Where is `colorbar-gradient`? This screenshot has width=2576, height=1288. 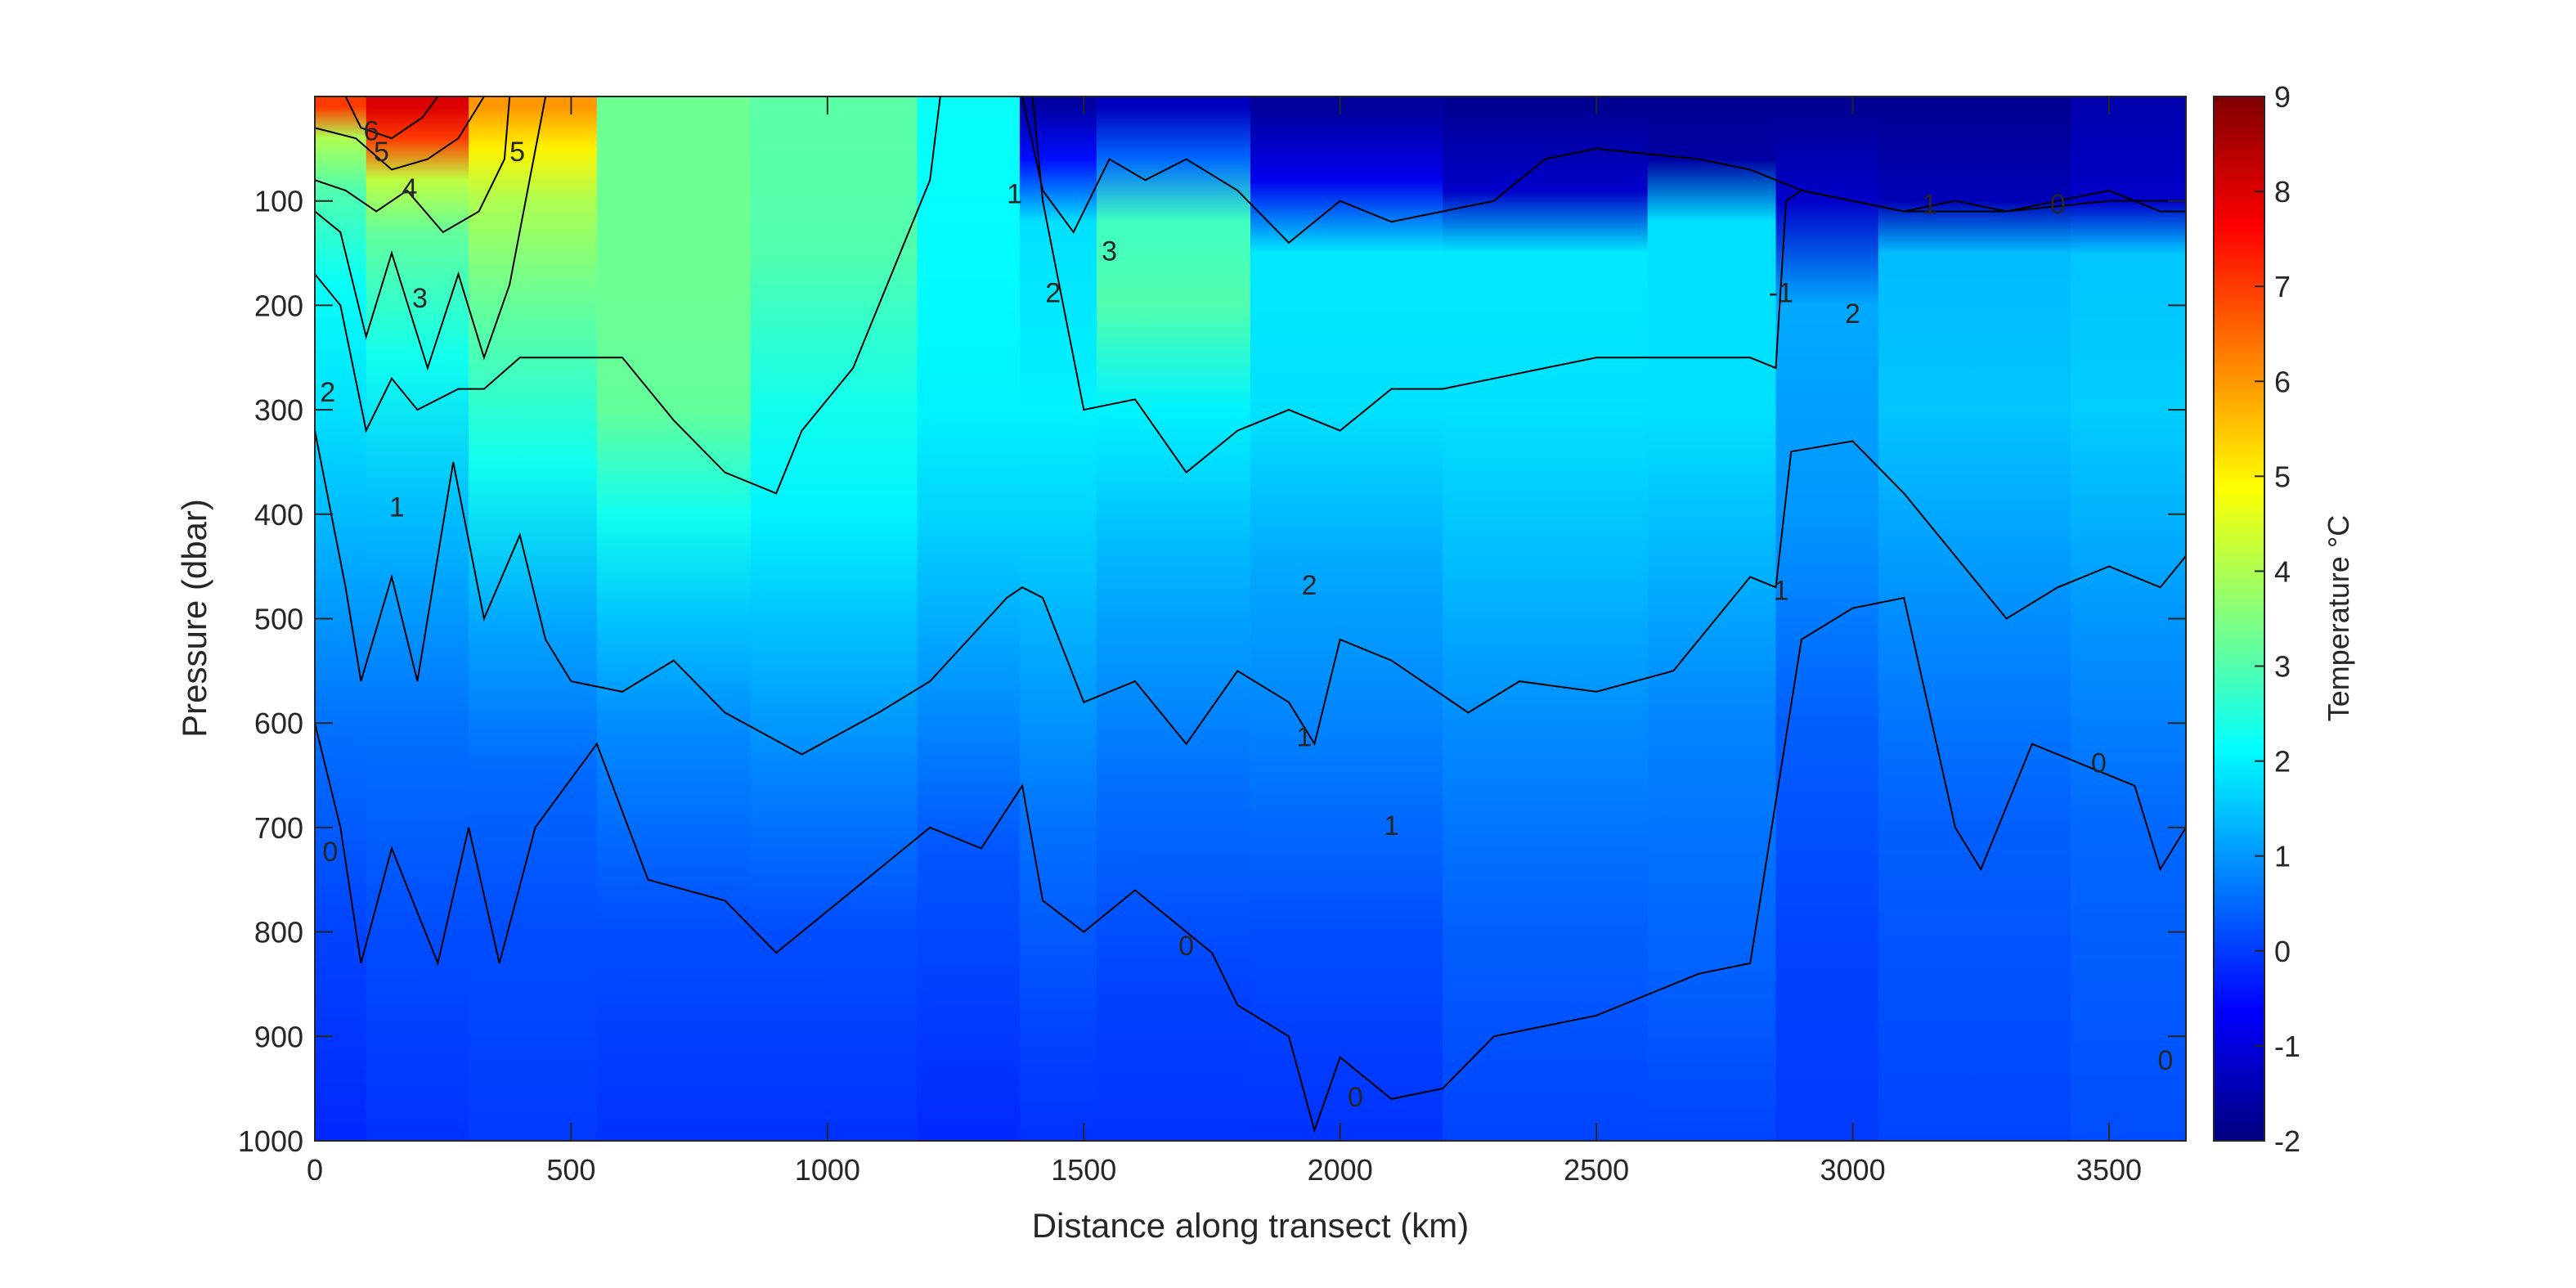
colorbar-gradient is located at coordinates (2239, 619).